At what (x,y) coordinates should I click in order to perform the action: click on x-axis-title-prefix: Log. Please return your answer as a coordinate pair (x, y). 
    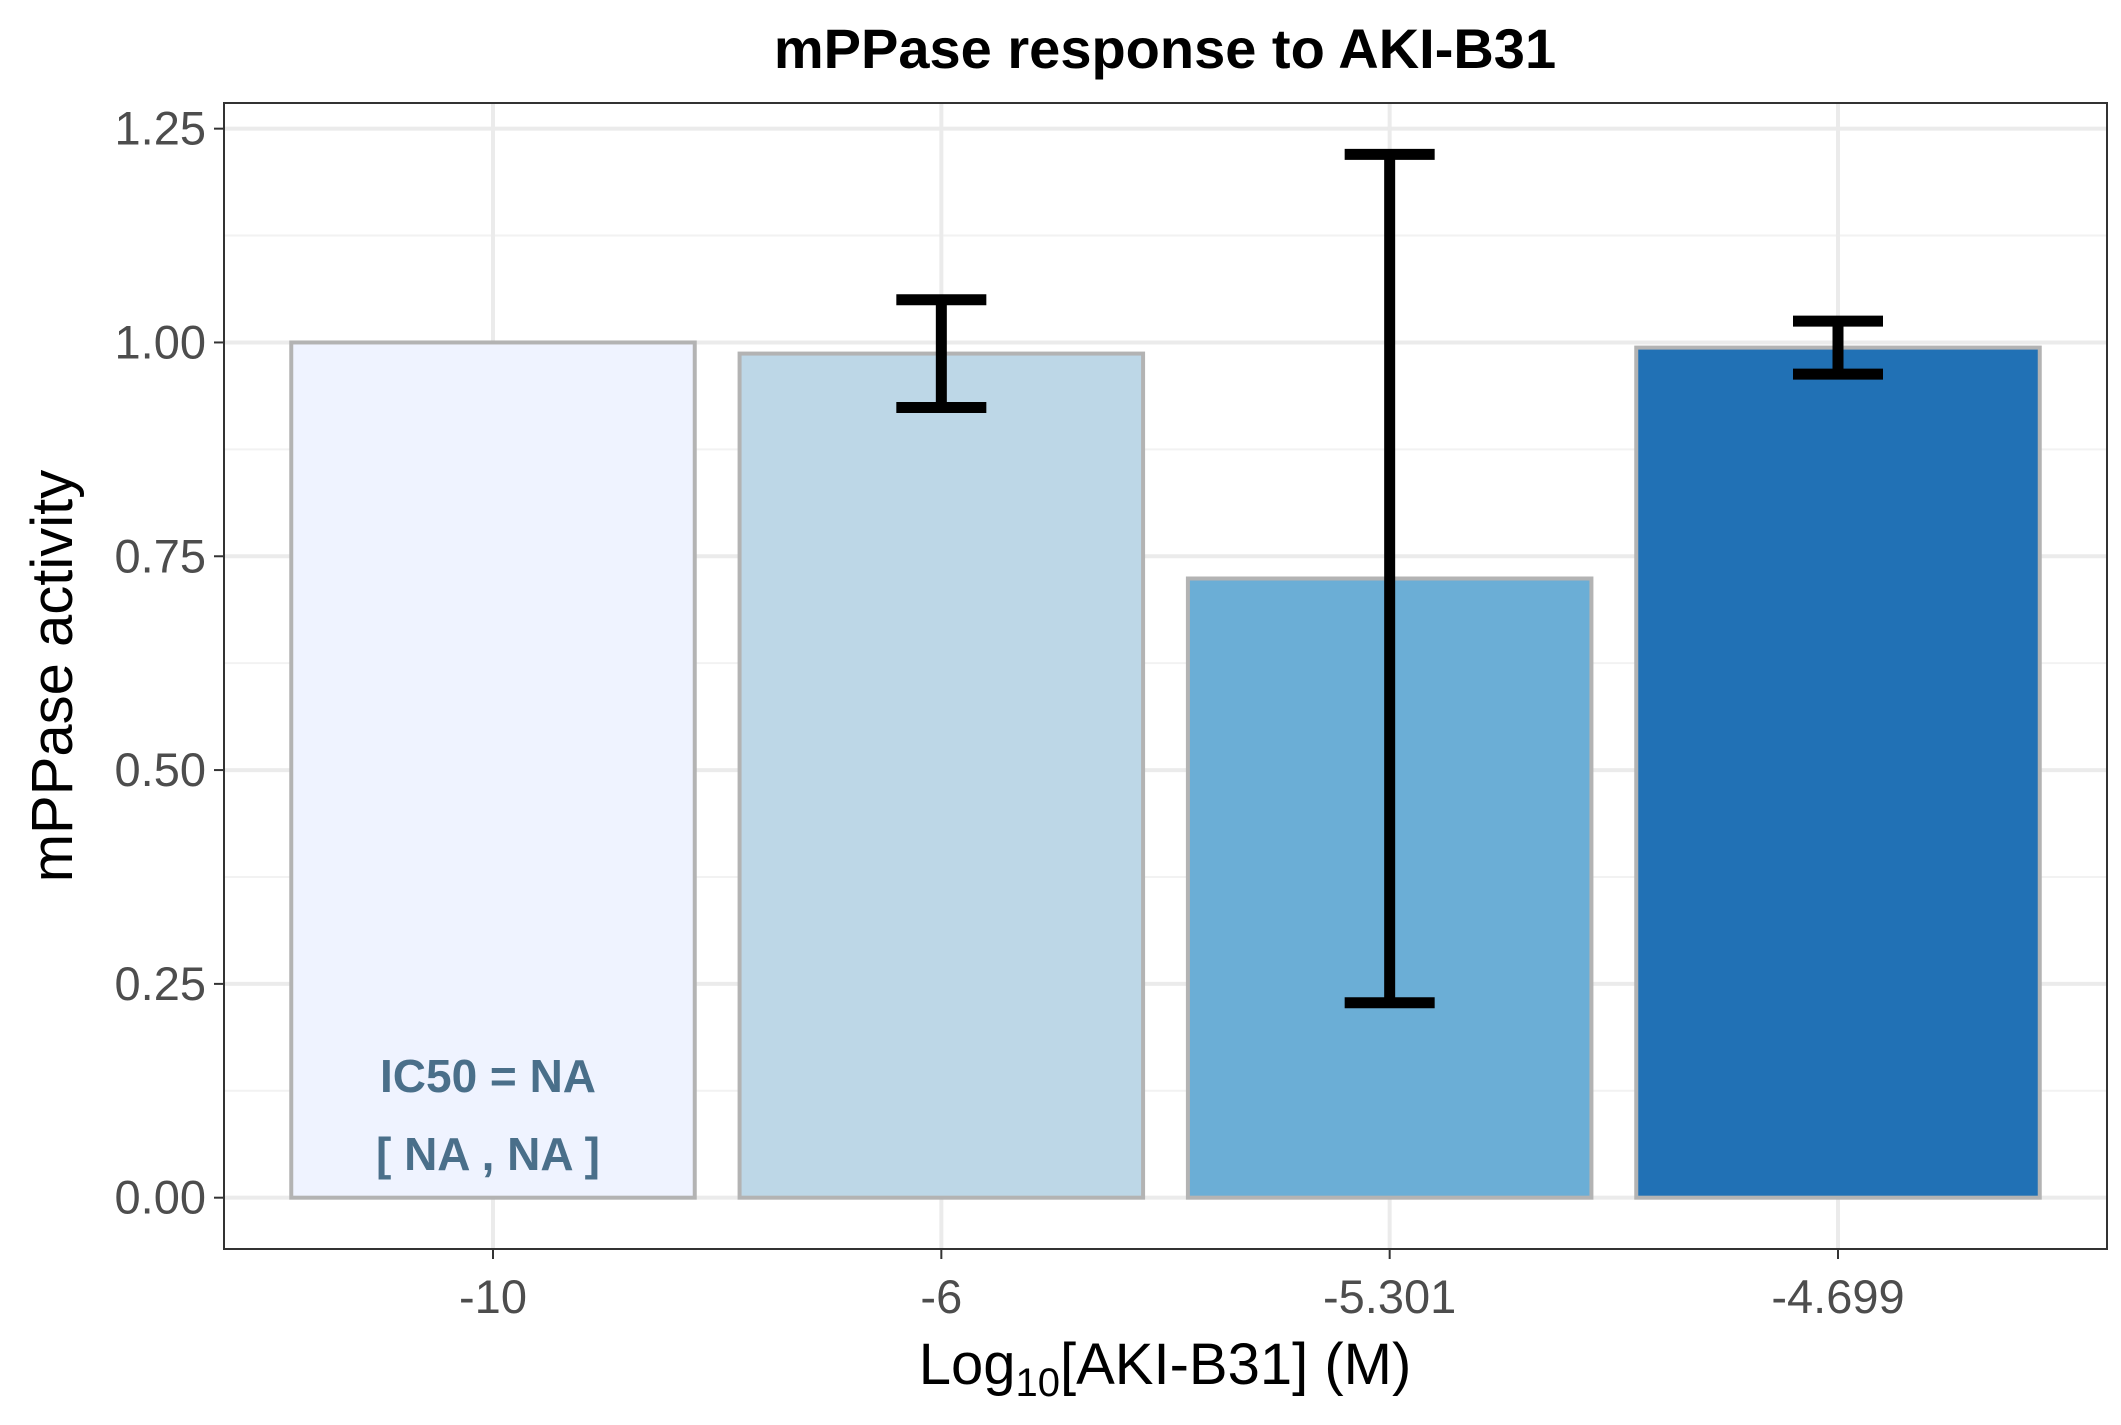
    Looking at the image, I should click on (967, 1364).